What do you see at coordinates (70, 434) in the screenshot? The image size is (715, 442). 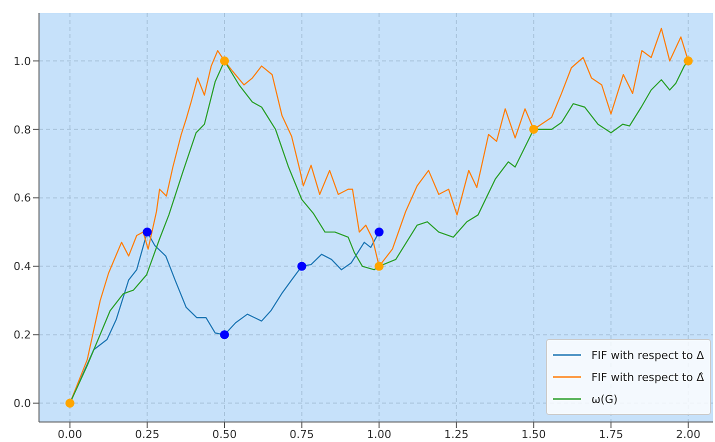 I see `x-tick-label: 0.00` at bounding box center [70, 434].